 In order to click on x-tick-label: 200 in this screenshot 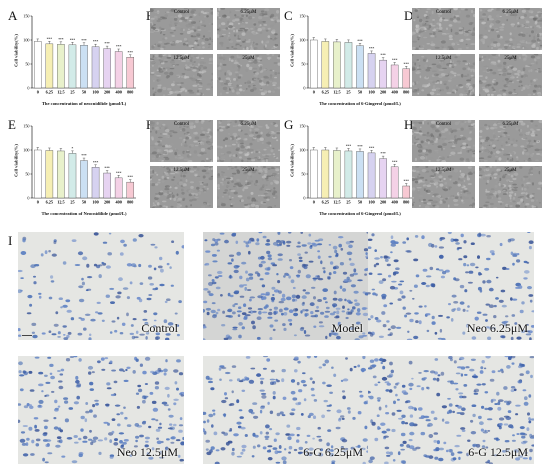, I will do `click(107, 92)`.